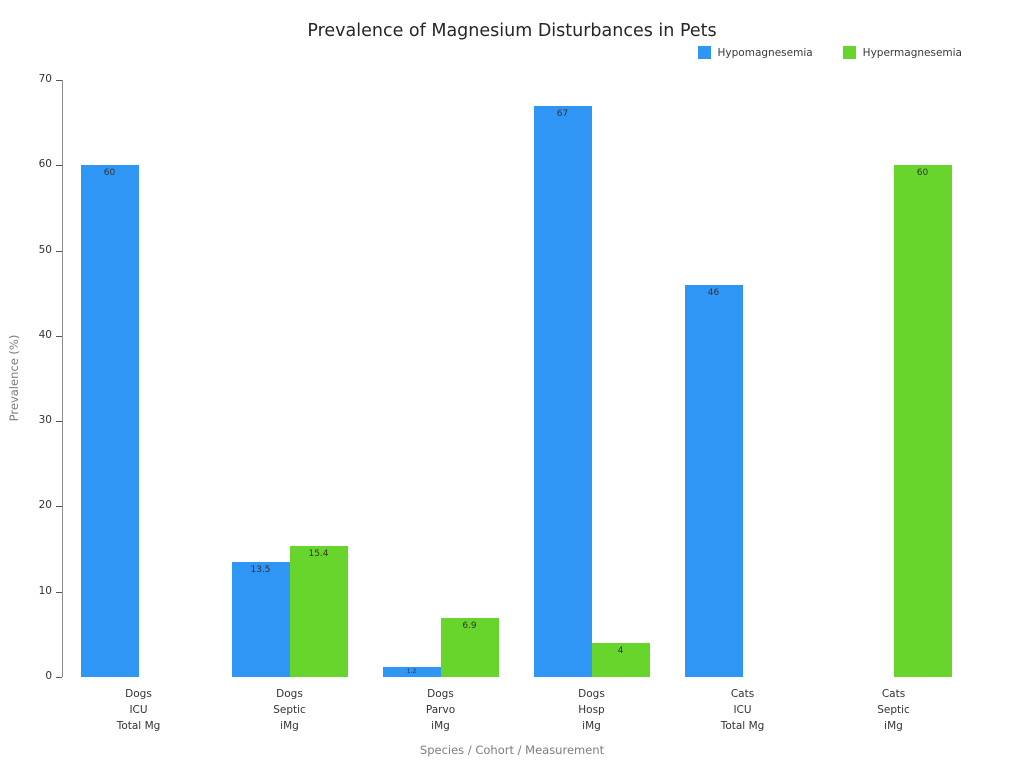  What do you see at coordinates (48, 676) in the screenshot?
I see `y-tick-label: 0` at bounding box center [48, 676].